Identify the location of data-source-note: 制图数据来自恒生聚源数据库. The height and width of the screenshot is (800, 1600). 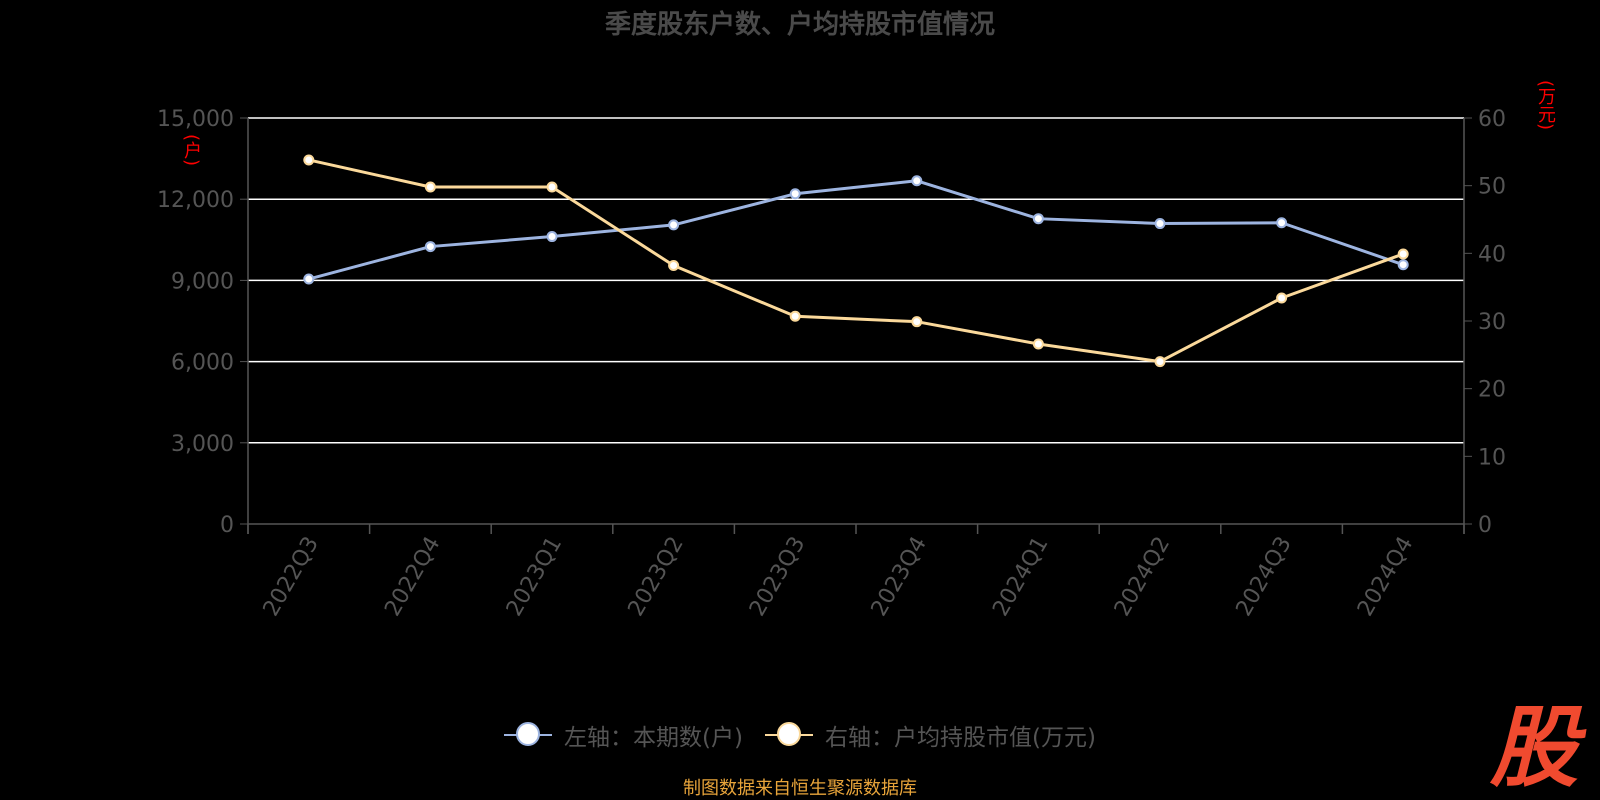
(800, 788).